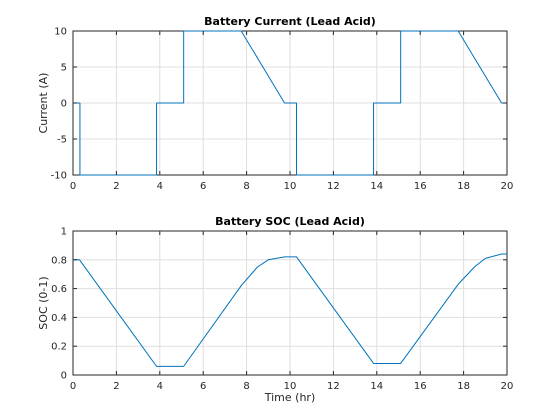 The width and height of the screenshot is (560, 420). Describe the element at coordinates (463, 186) in the screenshot. I see `current-x-tick-label: 18` at that location.